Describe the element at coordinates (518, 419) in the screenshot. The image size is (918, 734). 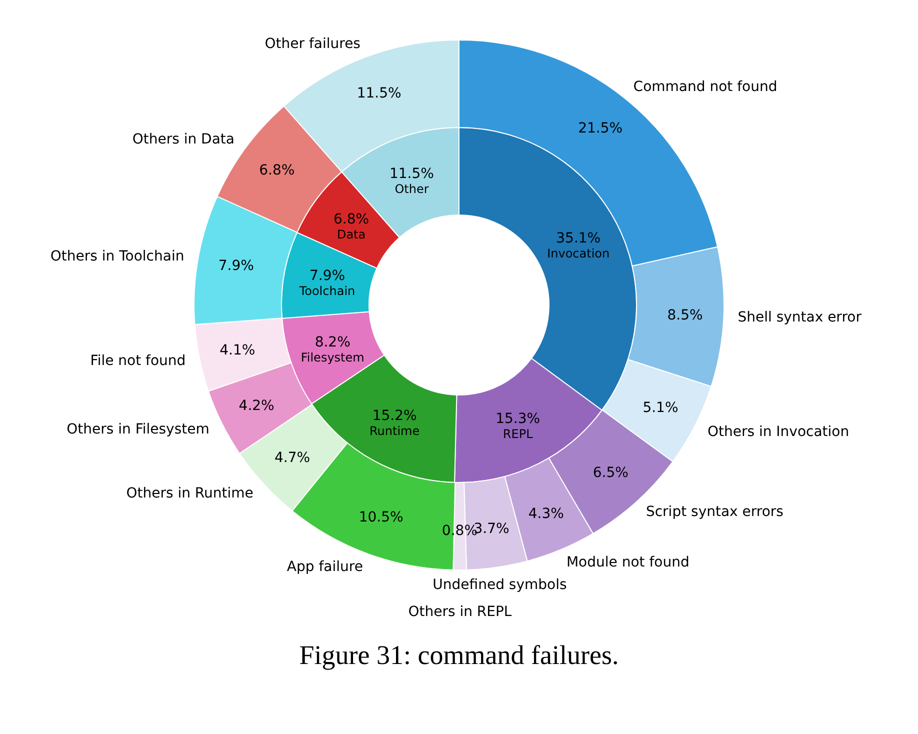
I see `data-label: 15.3%` at that location.